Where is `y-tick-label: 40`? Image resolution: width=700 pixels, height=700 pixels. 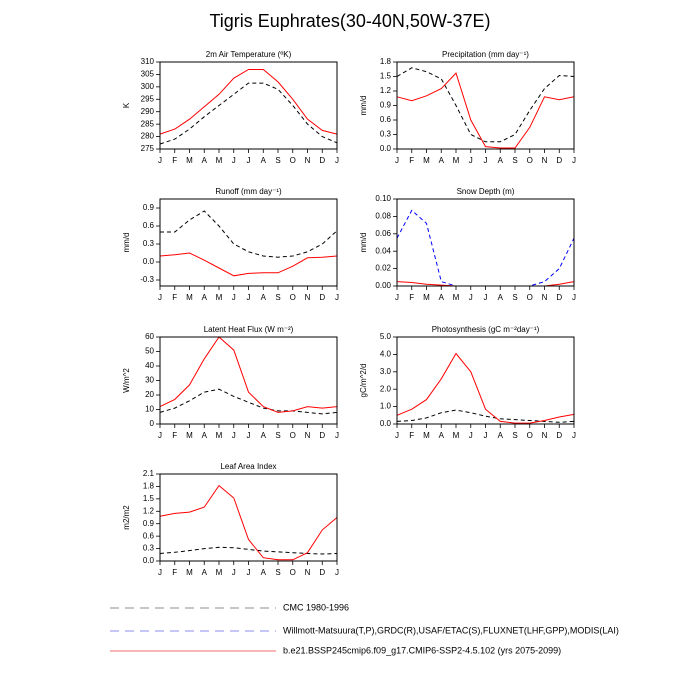 y-tick-label: 40 is located at coordinates (149, 365).